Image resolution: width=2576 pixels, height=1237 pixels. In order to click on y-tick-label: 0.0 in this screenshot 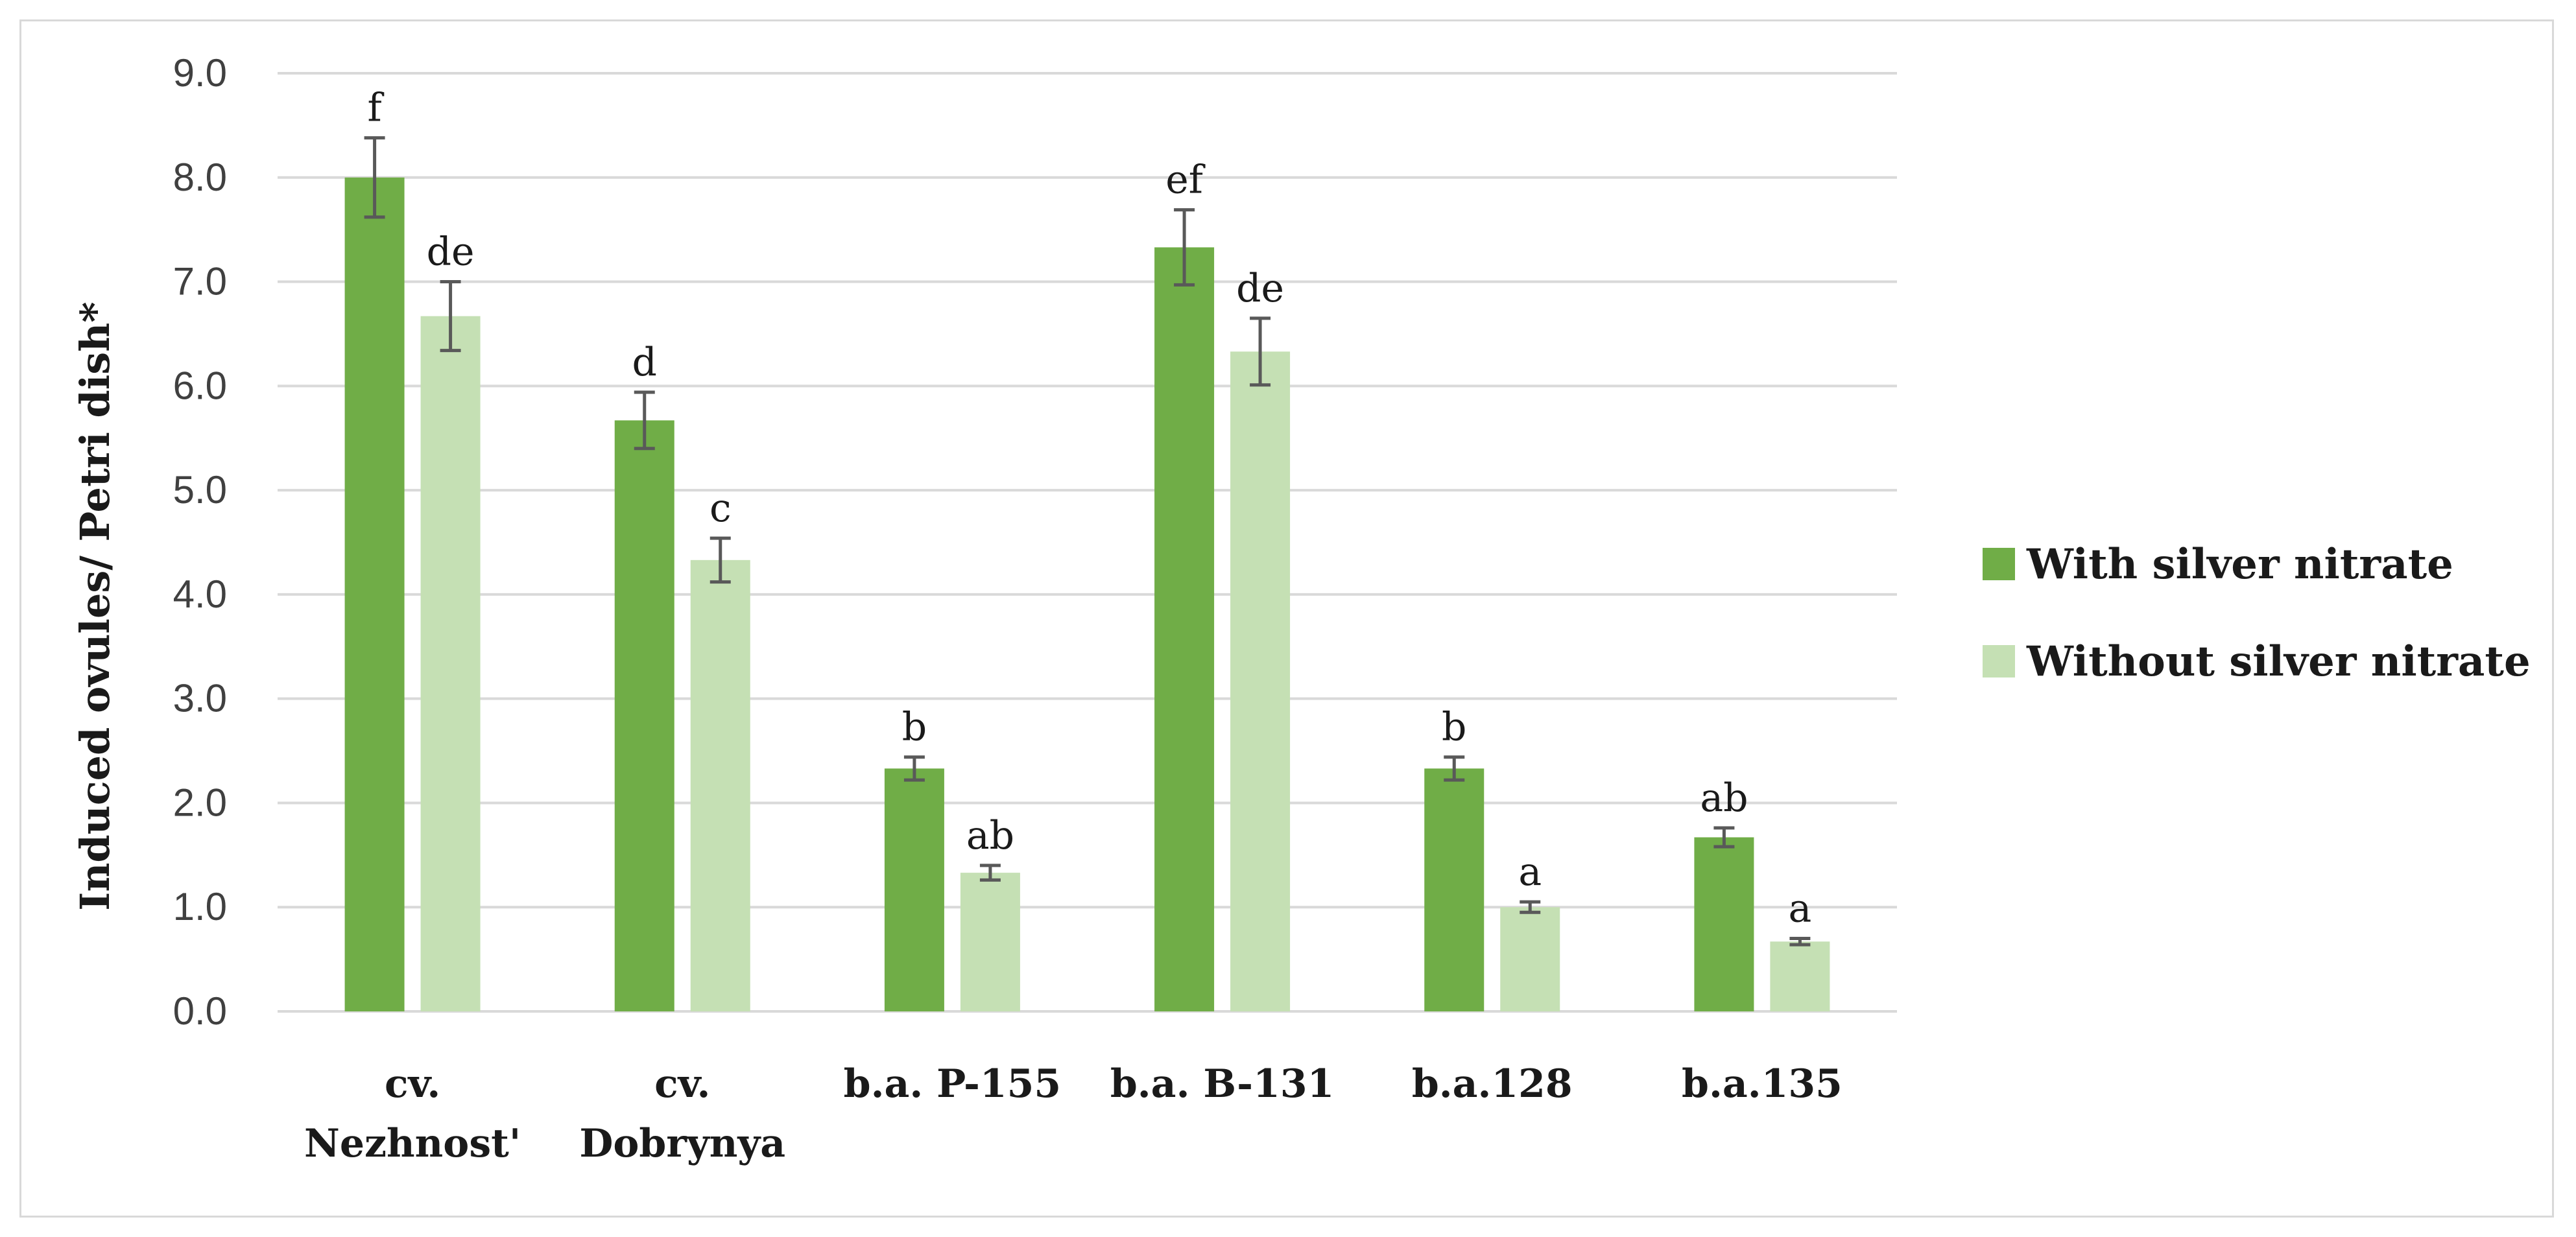, I will do `click(200, 1011)`.